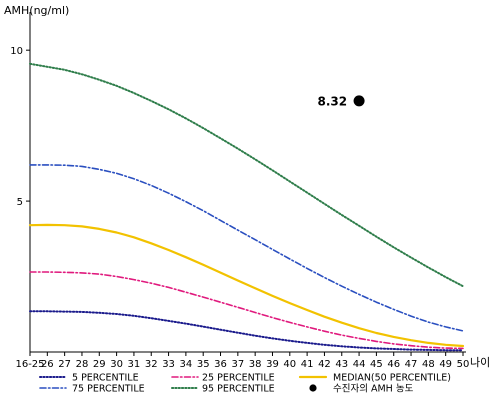  Describe the element at coordinates (246, 331) in the screenshot. I see `series-line` at that location.